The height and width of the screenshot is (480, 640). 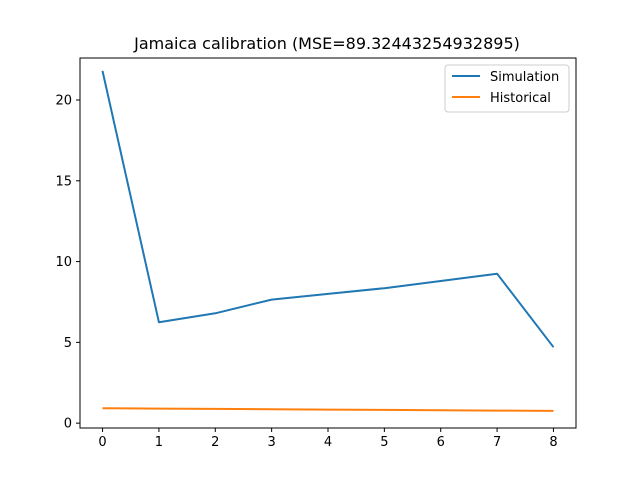 What do you see at coordinates (63, 262) in the screenshot?
I see `y-tick-label: 10` at bounding box center [63, 262].